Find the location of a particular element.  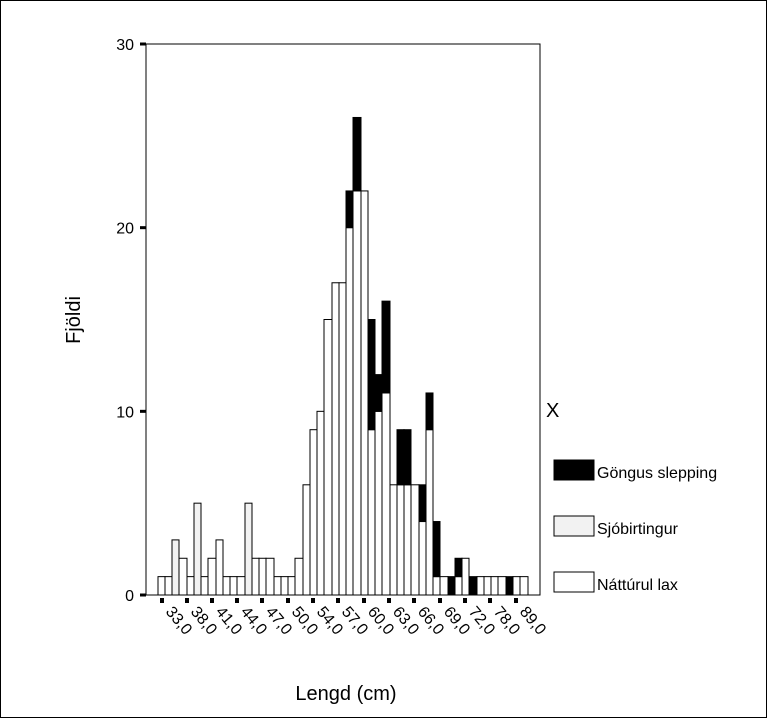

x-tick-label: 54,0 is located at coordinates (329, 621).